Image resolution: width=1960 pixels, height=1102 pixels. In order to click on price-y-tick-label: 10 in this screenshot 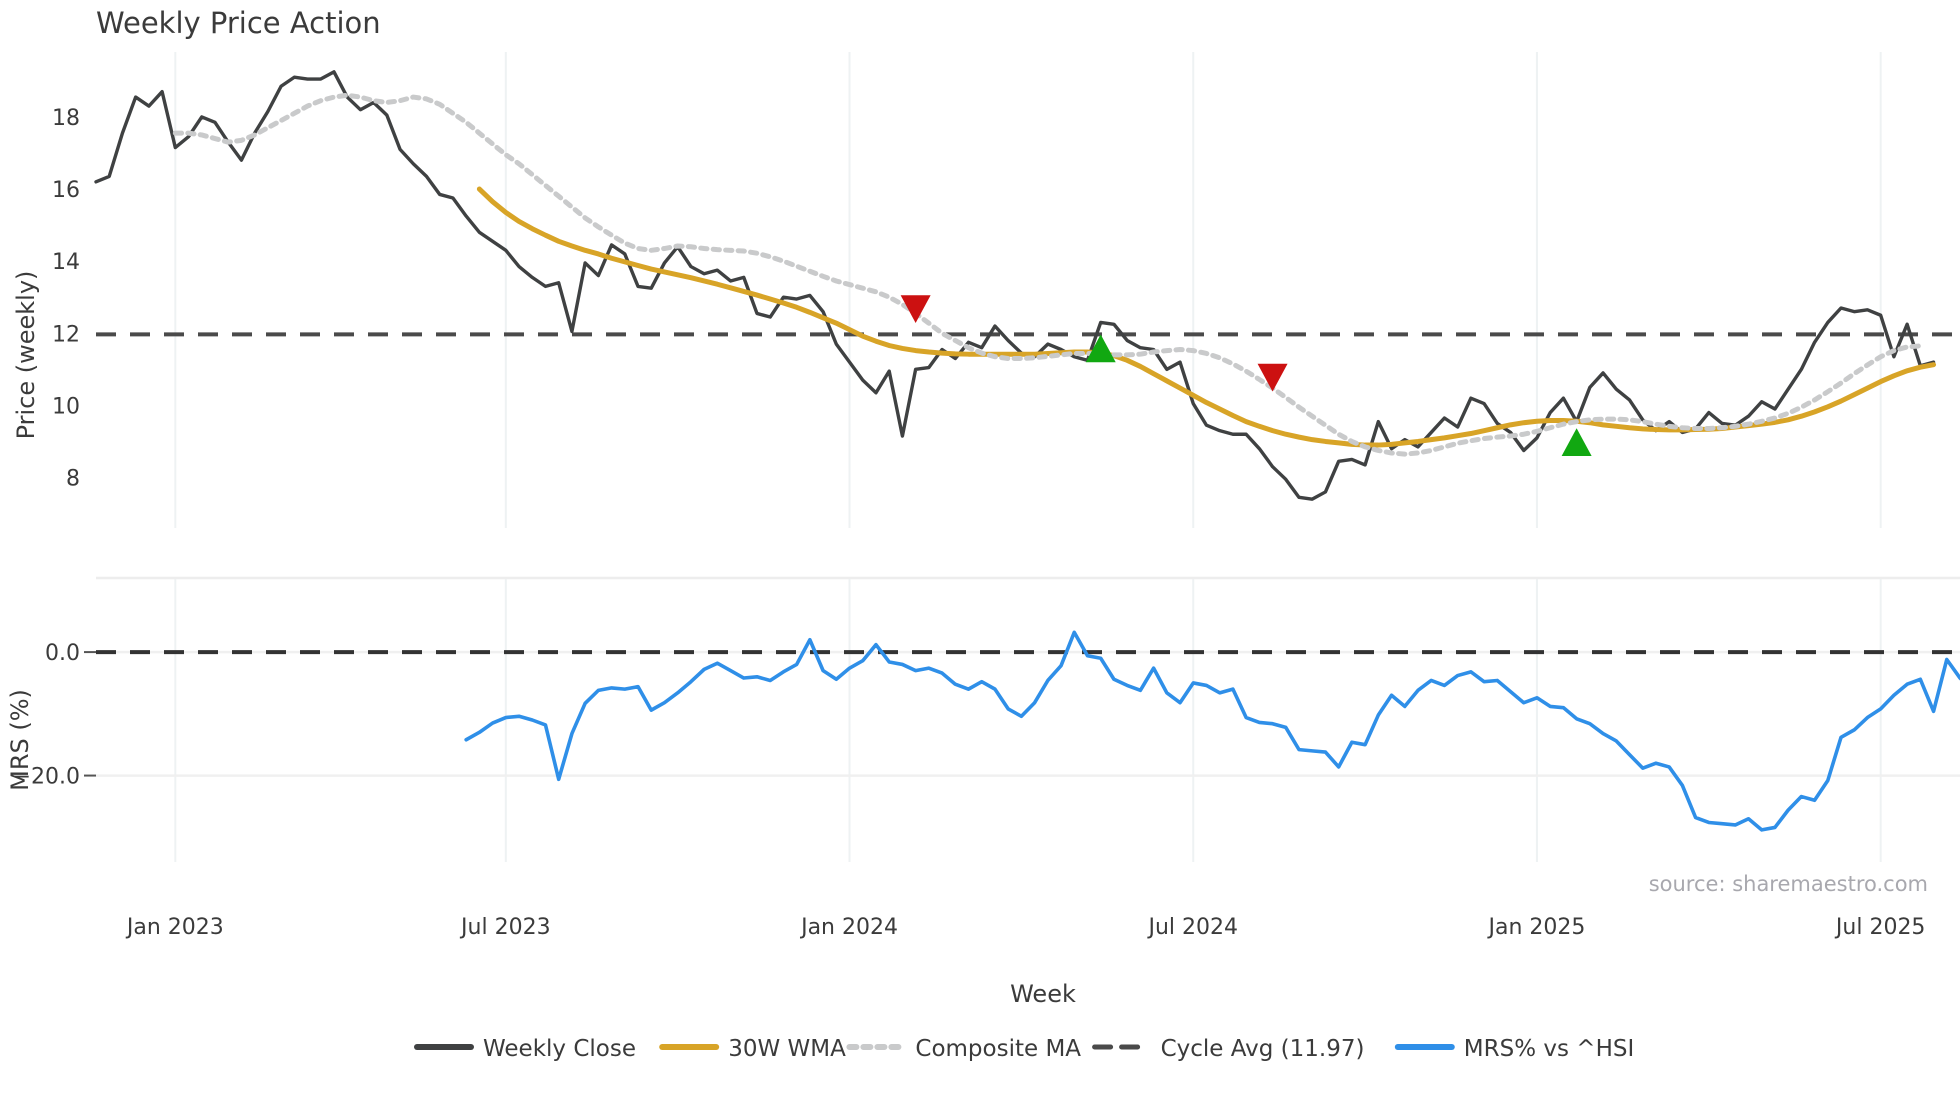, I will do `click(66, 406)`.